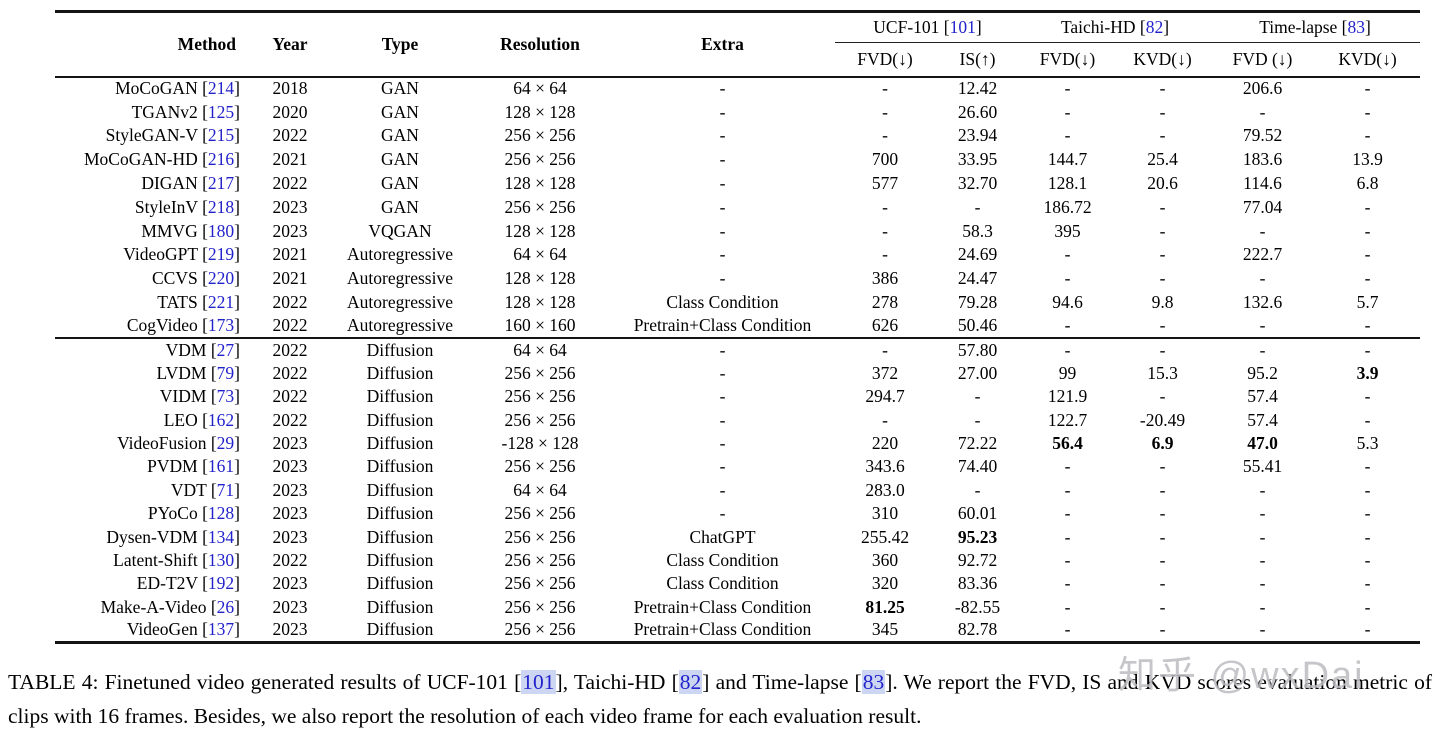 Image resolution: width=1440 pixels, height=737 pixels. What do you see at coordinates (977, 559) in the screenshot?
I see `metric-value-cell: 92.72` at bounding box center [977, 559].